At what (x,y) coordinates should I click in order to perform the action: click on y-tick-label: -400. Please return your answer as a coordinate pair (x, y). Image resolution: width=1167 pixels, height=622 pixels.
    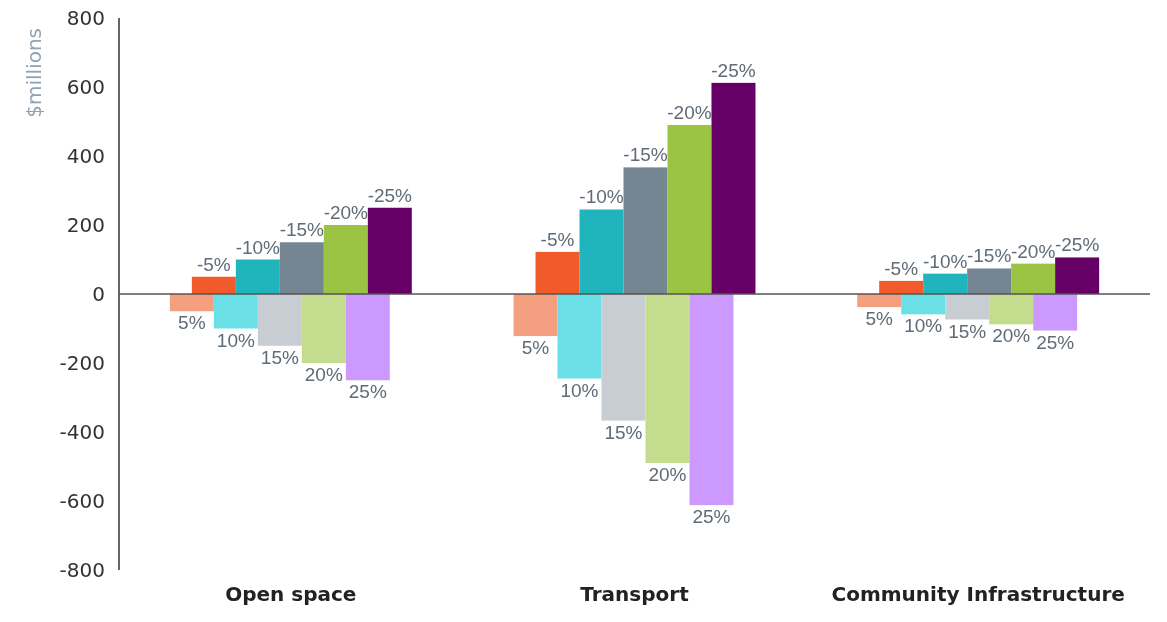
    Looking at the image, I should click on (82, 432).